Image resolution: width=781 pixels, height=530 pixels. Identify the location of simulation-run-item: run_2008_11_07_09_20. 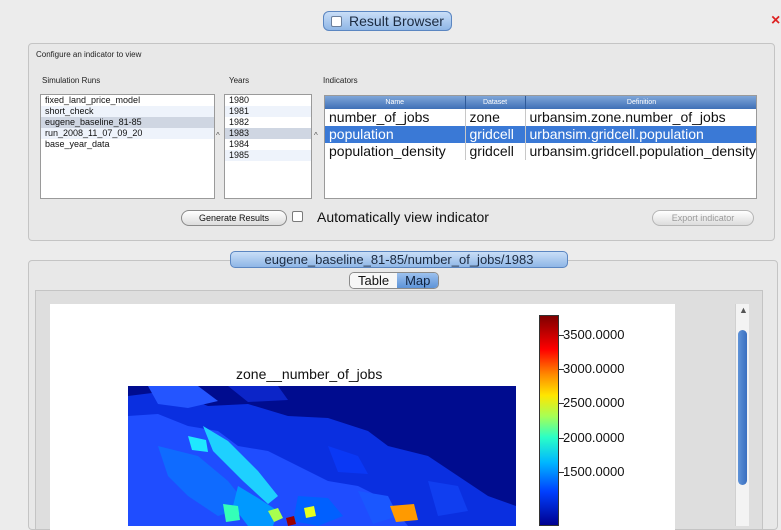
(127, 133).